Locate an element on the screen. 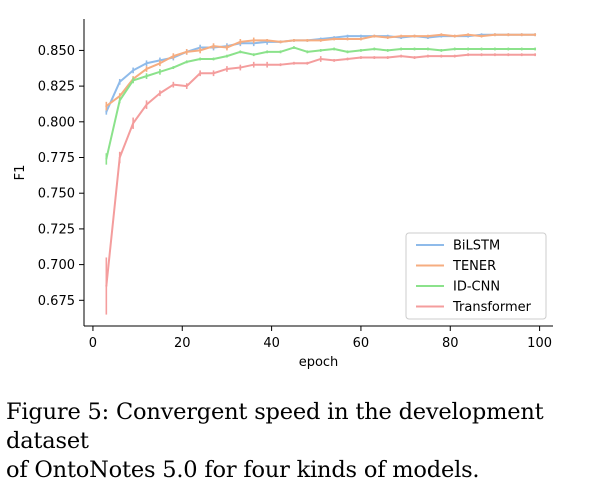 The width and height of the screenshot is (605, 485). series-bilstm is located at coordinates (321, 74).